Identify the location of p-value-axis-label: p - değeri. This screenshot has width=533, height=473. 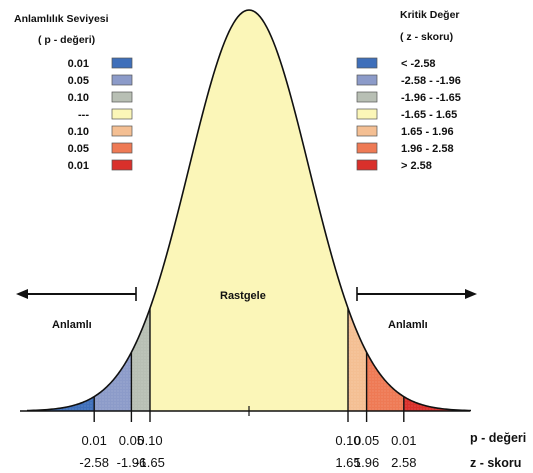
(498, 438).